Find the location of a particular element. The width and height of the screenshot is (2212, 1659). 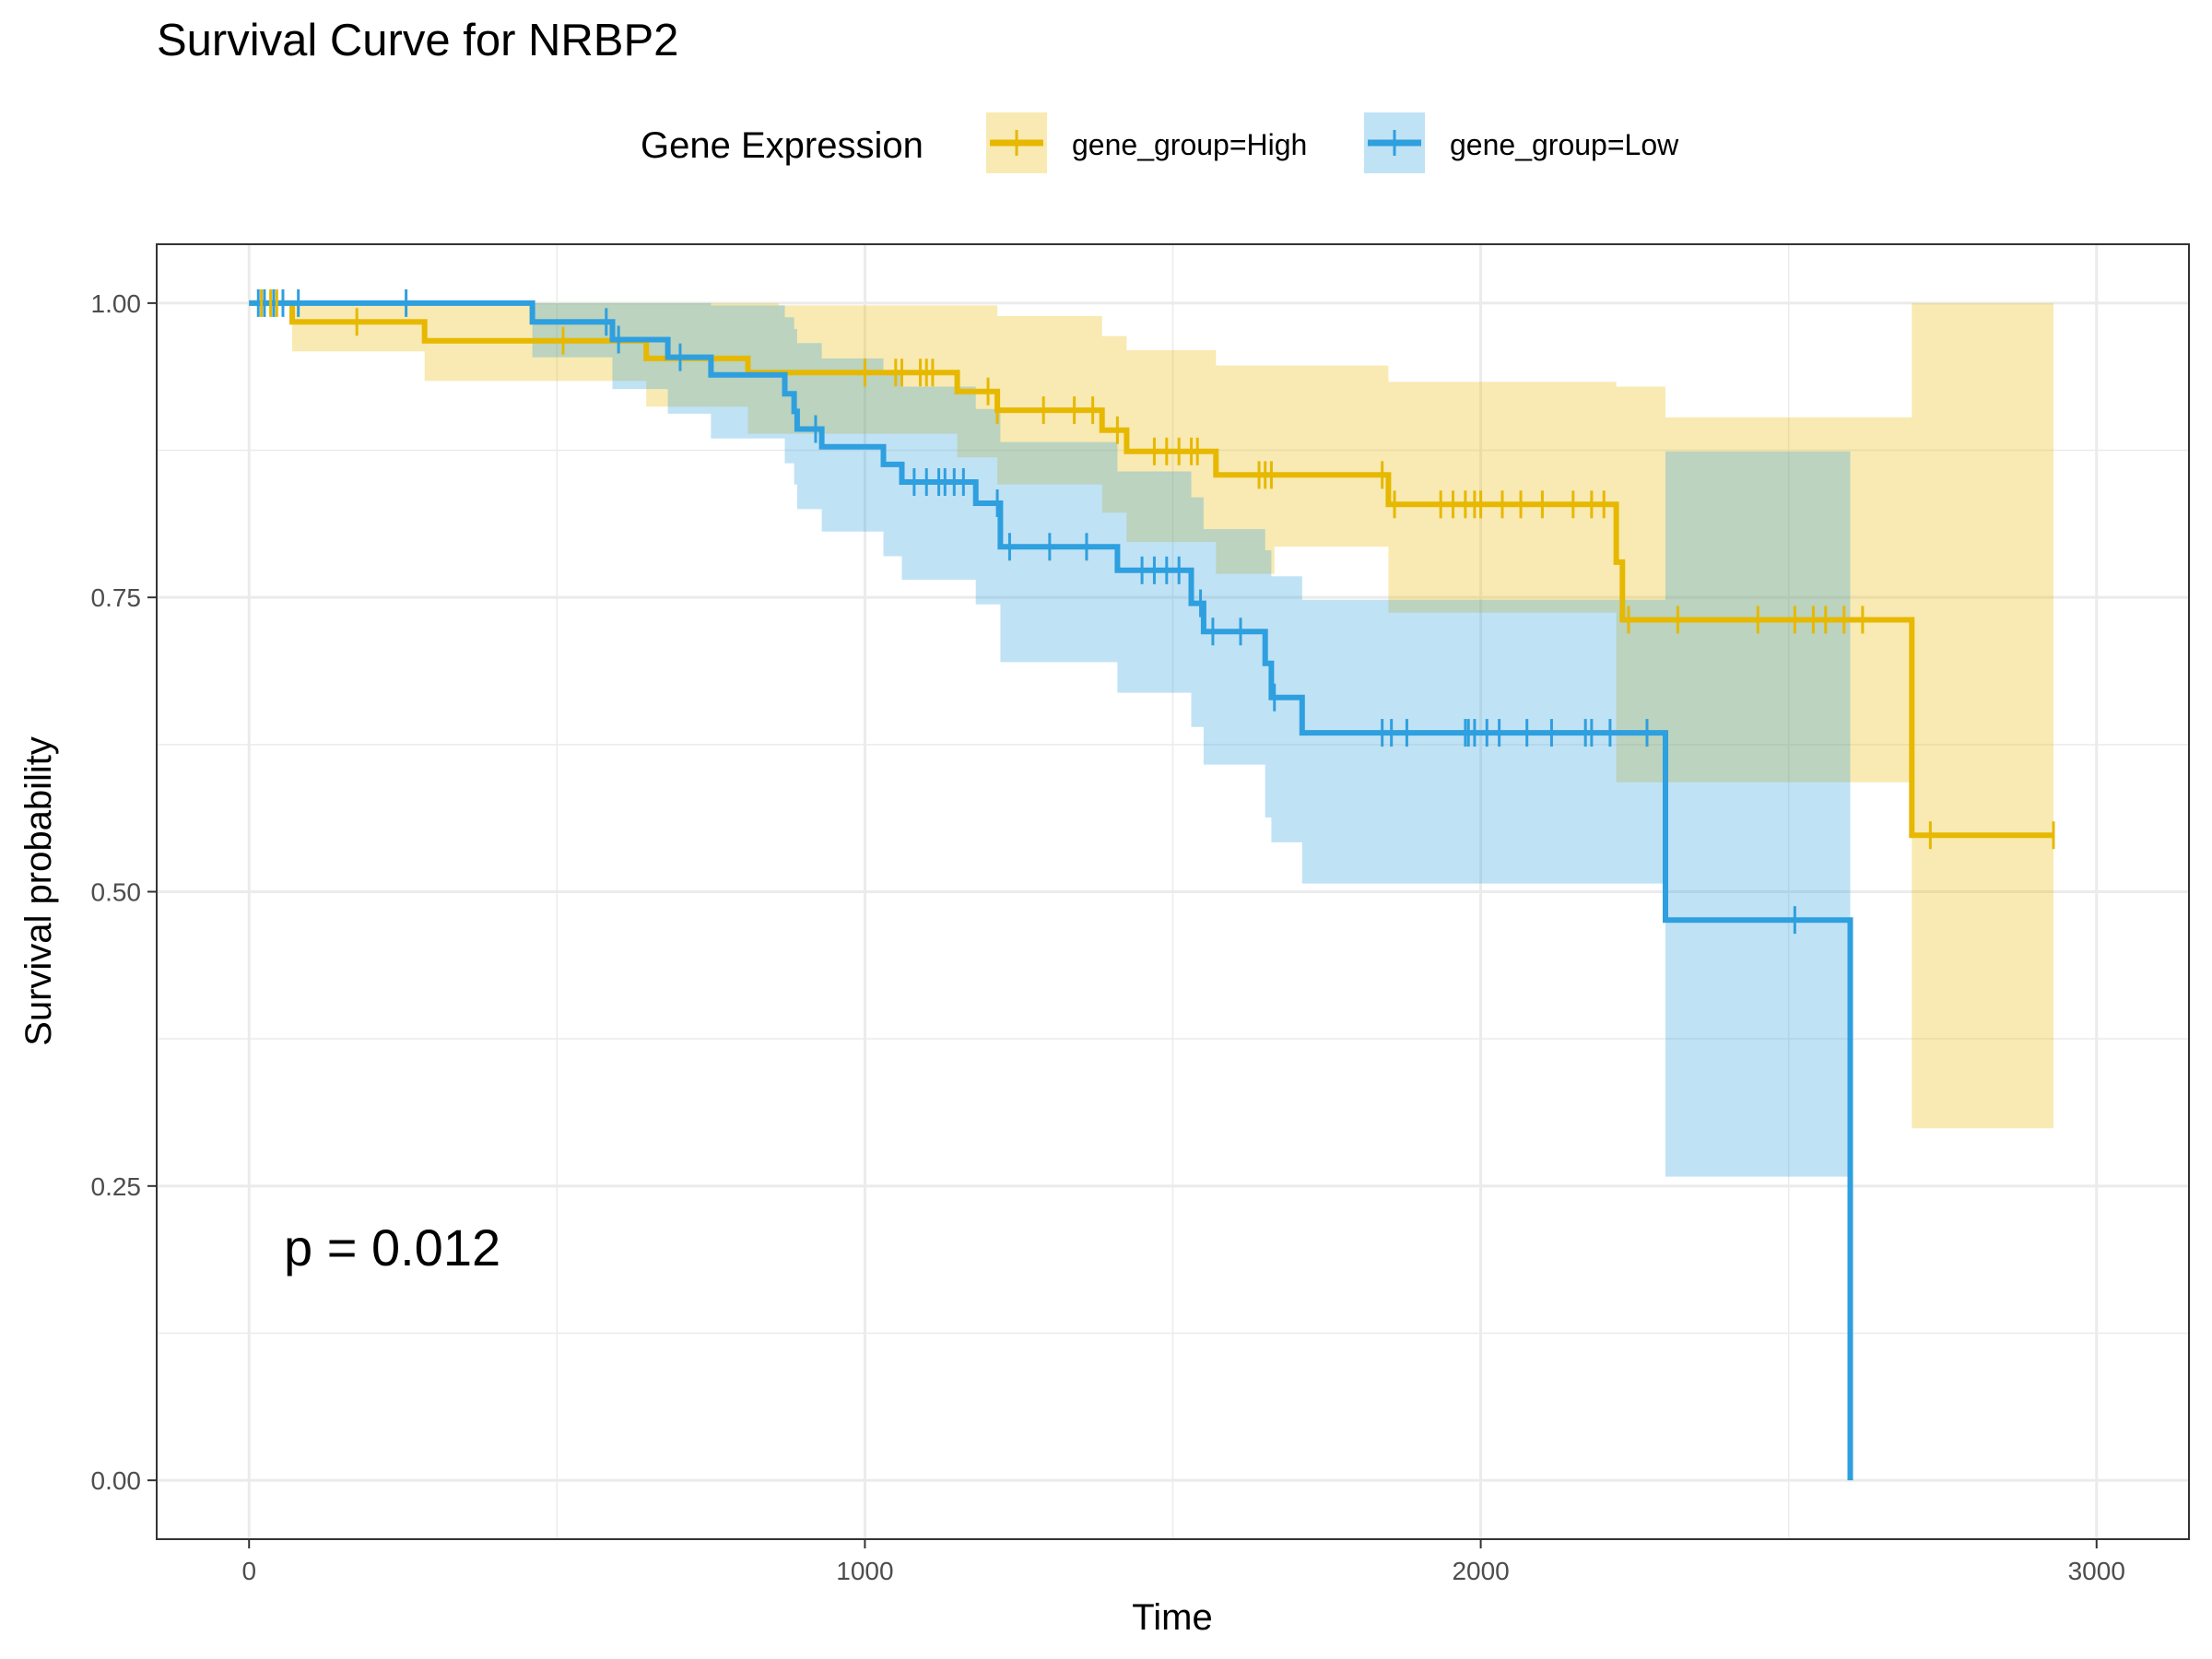

y-axis: 0.00 0.25 0.50 0.75 1.00 is located at coordinates (124, 892).